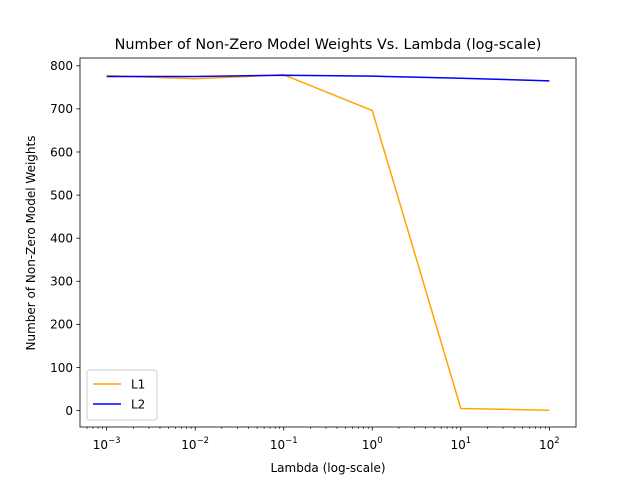  I want to click on y-tick-label-6: 600, so click(61, 152).